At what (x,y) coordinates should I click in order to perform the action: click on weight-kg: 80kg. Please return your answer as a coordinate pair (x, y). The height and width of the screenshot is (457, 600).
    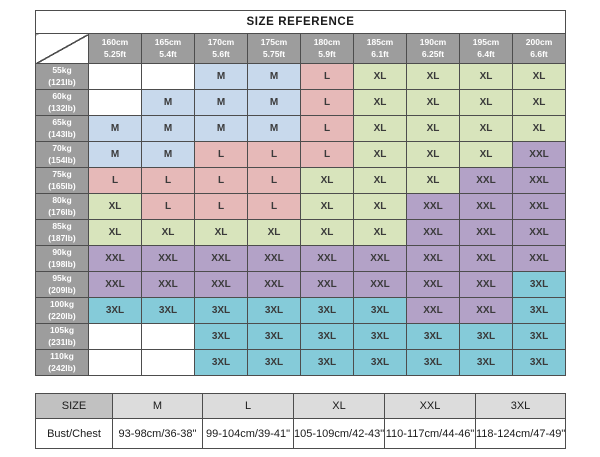
    Looking at the image, I should click on (62, 200).